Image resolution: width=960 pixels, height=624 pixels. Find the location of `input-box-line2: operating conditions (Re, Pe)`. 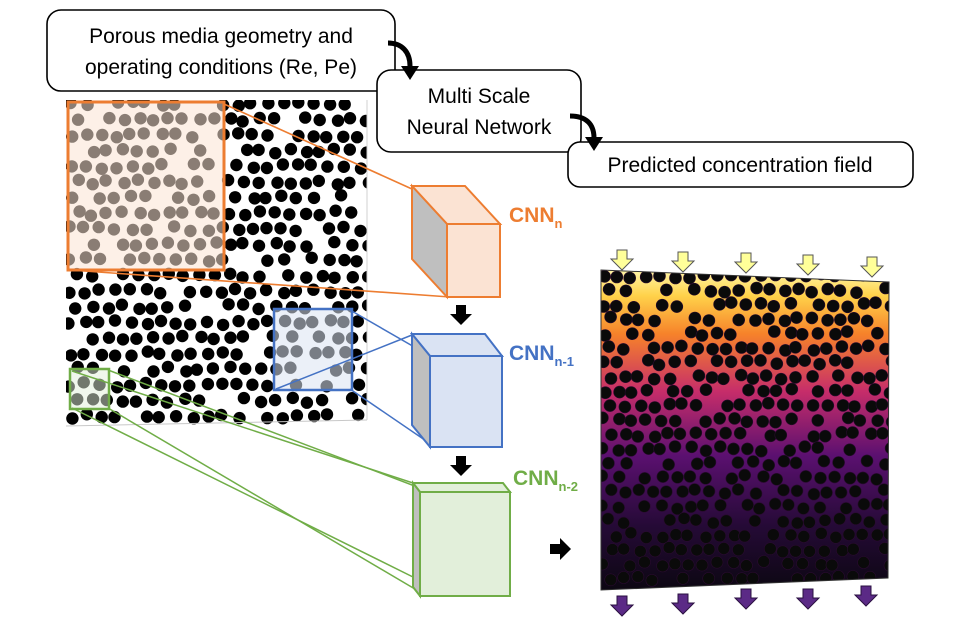

input-box-line2: operating conditions (Re, Pe) is located at coordinates (221, 67).